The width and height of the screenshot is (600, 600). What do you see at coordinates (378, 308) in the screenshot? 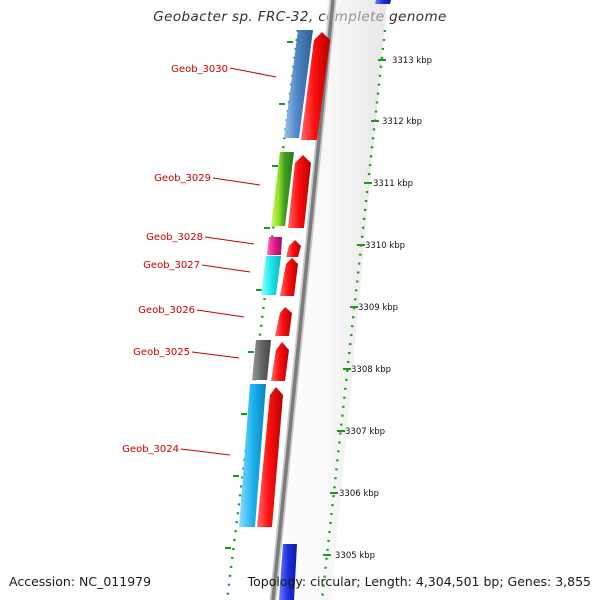
I see `kbp-tick-label: 3309 kbp` at bounding box center [378, 308].